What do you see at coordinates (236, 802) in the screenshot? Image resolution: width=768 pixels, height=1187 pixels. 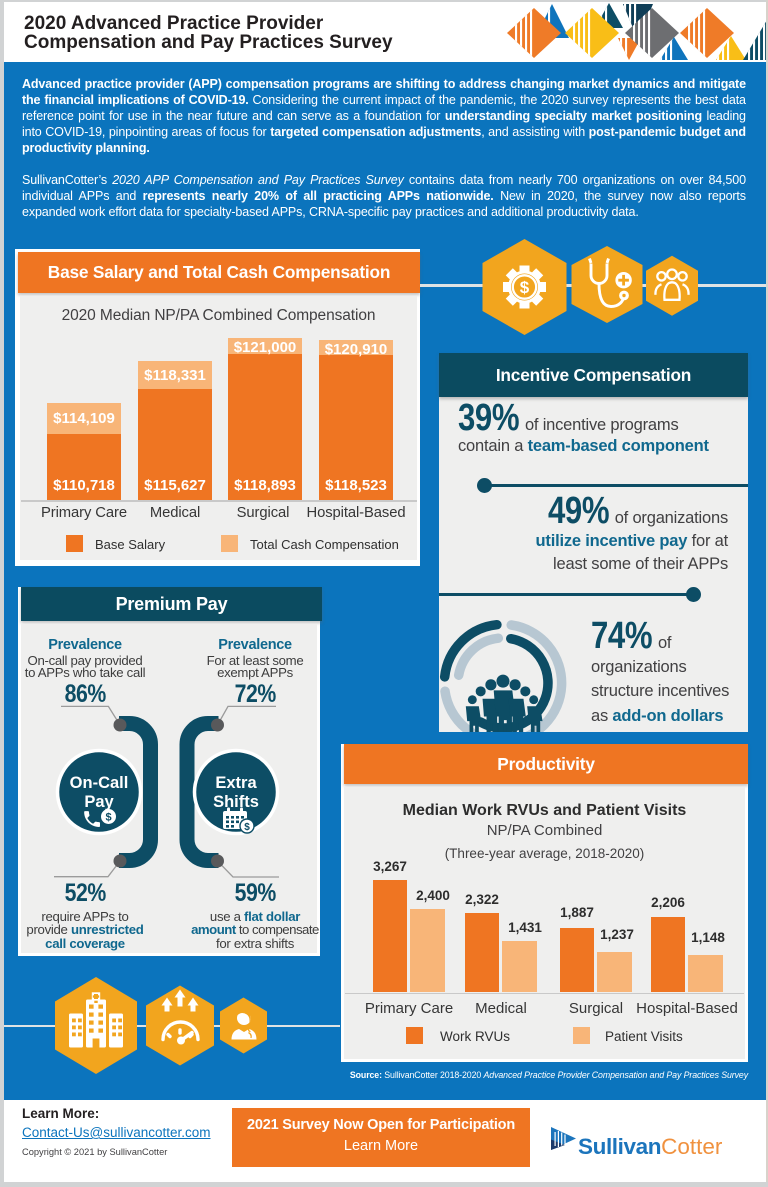 I see `svg-text: Shifts` at bounding box center [236, 802].